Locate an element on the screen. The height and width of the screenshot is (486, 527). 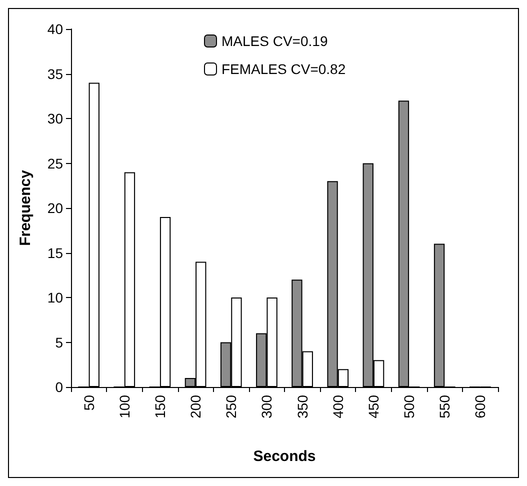
y-tick-label: 35 is located at coordinates (55, 74).